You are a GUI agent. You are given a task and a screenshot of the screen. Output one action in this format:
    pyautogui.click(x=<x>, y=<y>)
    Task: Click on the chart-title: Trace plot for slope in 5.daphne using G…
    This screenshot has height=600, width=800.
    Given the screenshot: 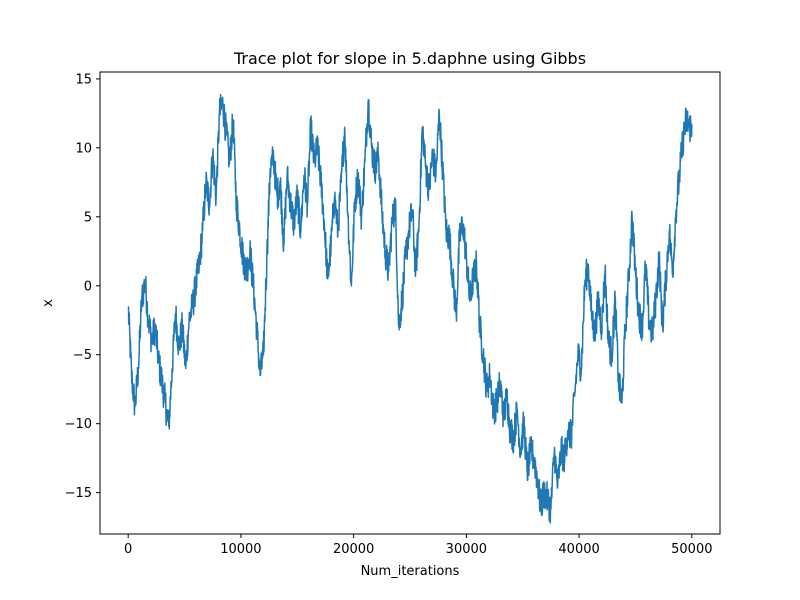 What is the action you would take?
    pyautogui.click(x=409, y=58)
    